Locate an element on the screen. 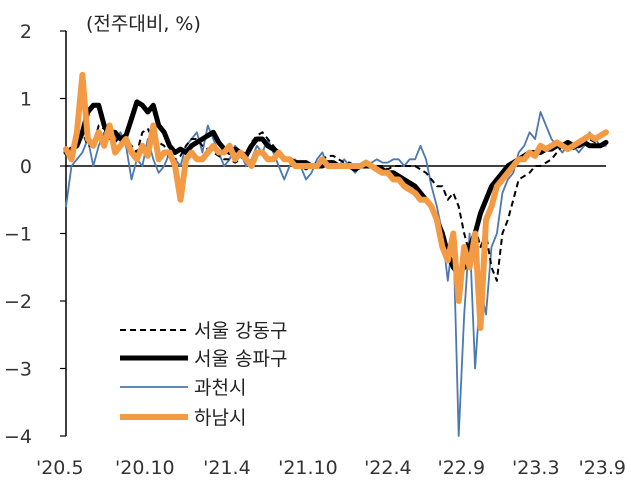  y-tick-label: −4 is located at coordinates (18, 437).